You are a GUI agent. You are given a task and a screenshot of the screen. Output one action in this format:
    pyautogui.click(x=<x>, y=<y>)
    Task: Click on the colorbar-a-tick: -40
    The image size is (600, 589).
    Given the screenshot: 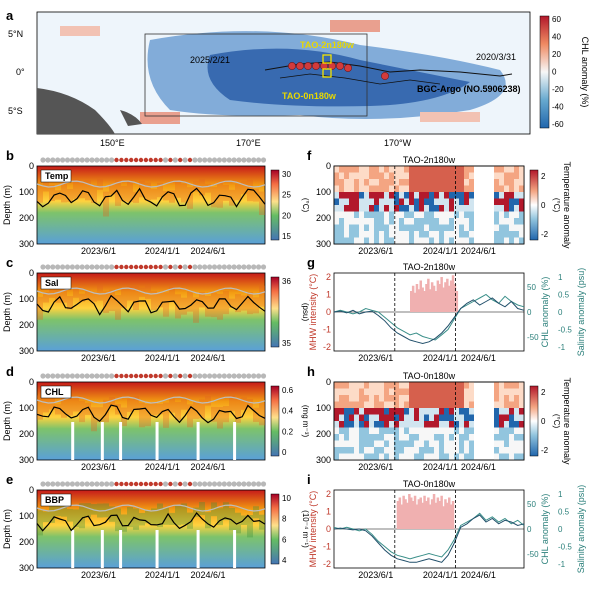 What is the action you would take?
    pyautogui.click(x=558, y=107)
    